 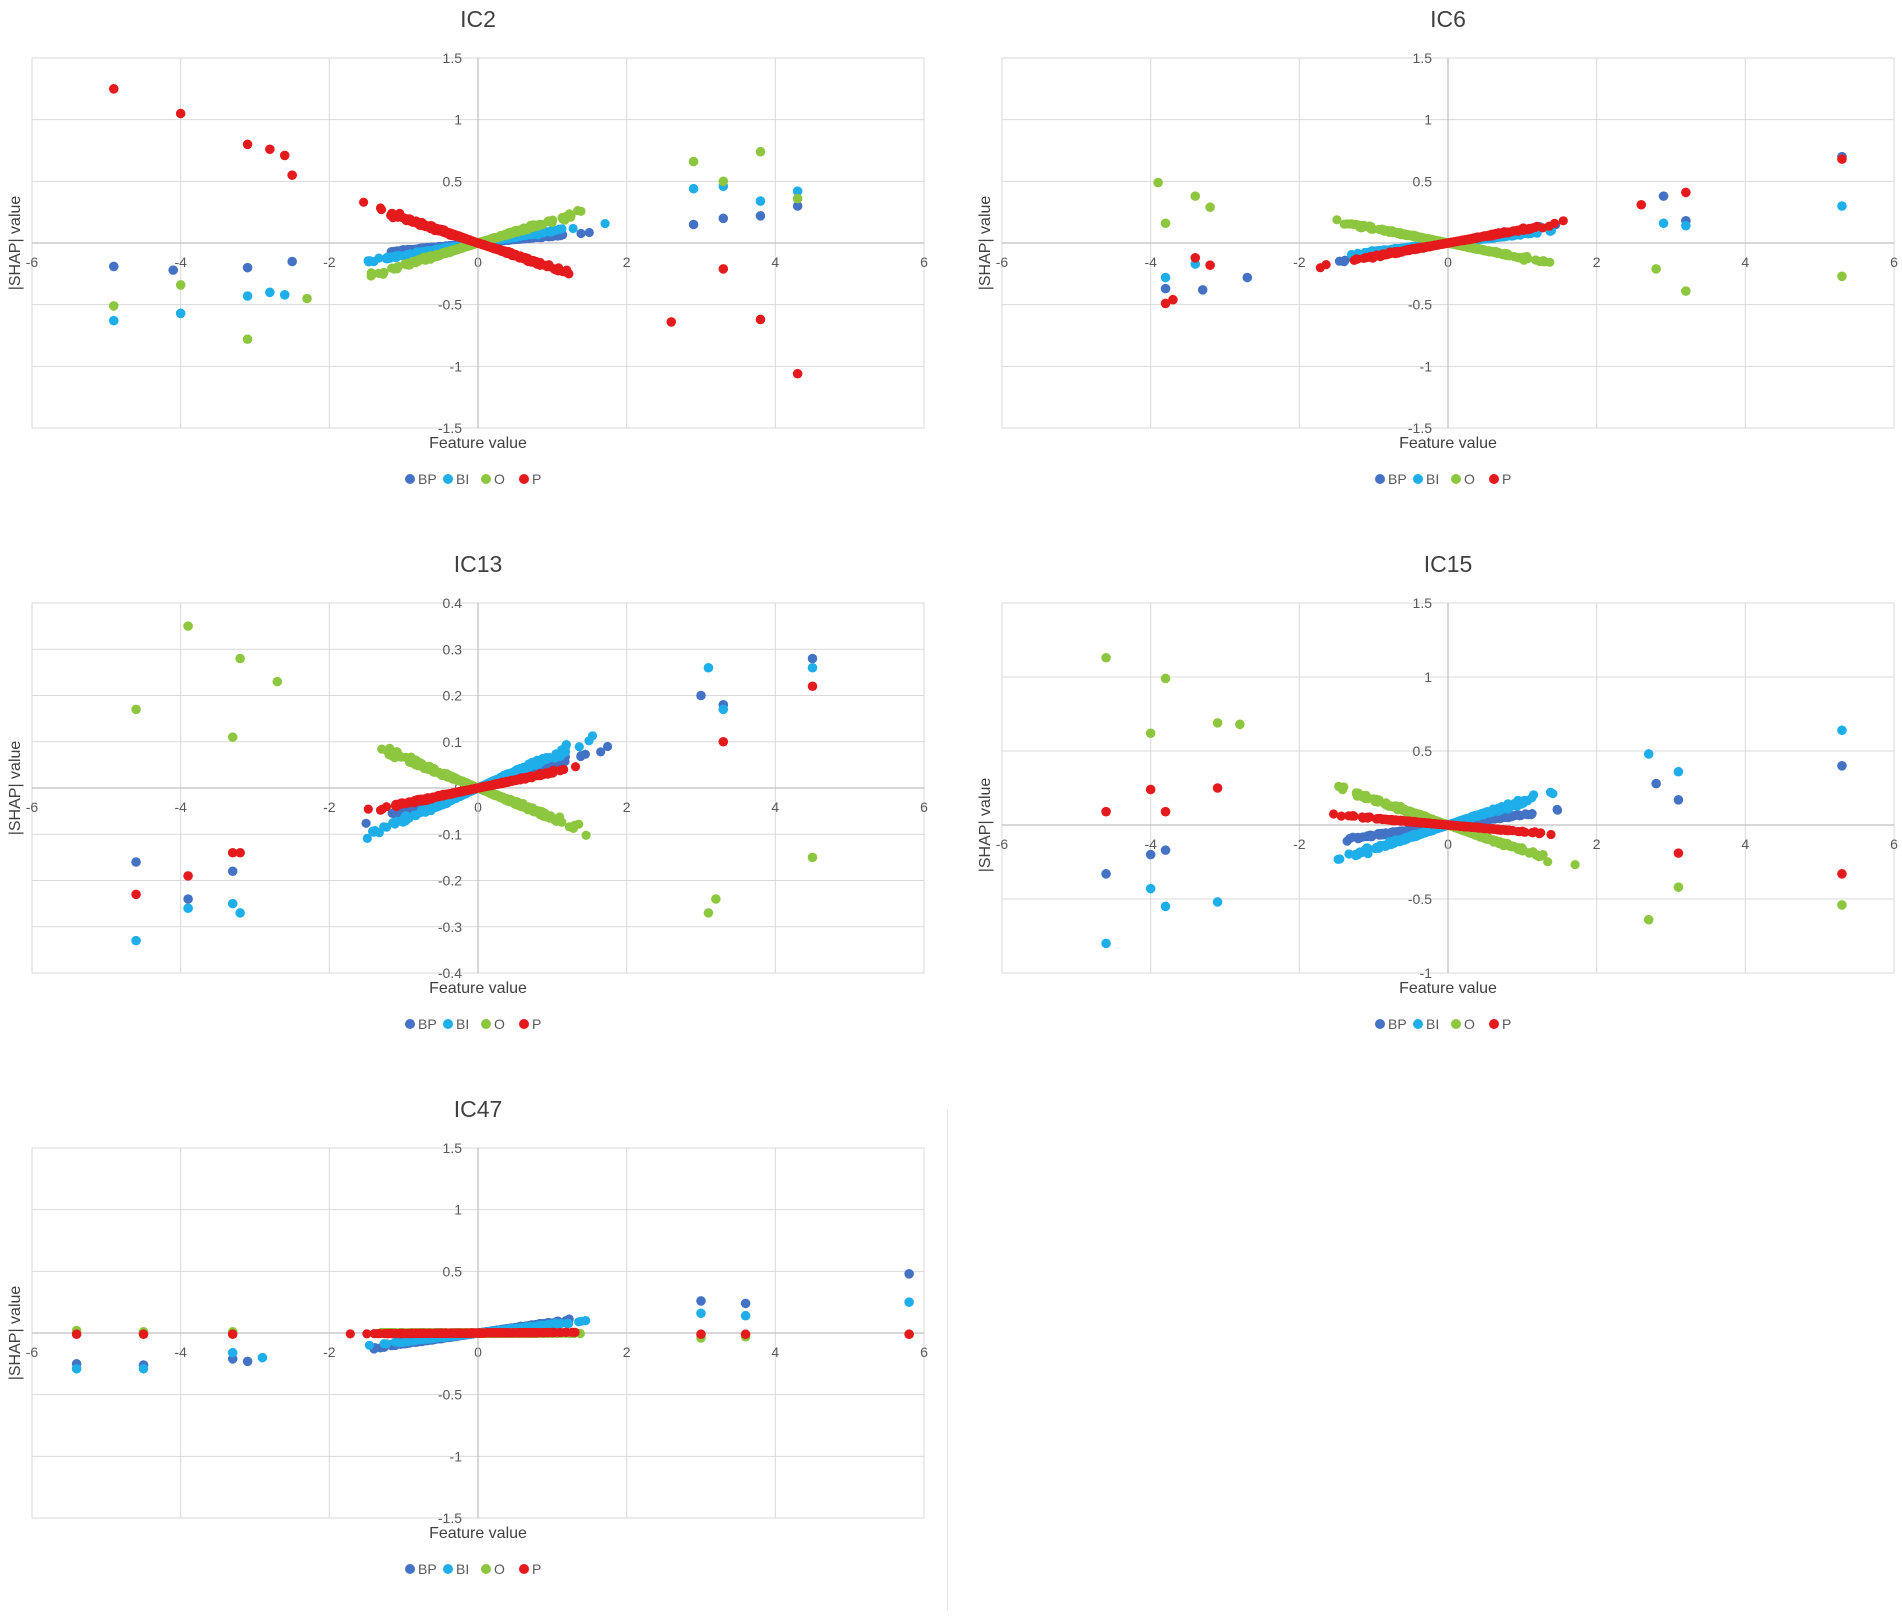 I want to click on chart-title: IC13, so click(x=478, y=564).